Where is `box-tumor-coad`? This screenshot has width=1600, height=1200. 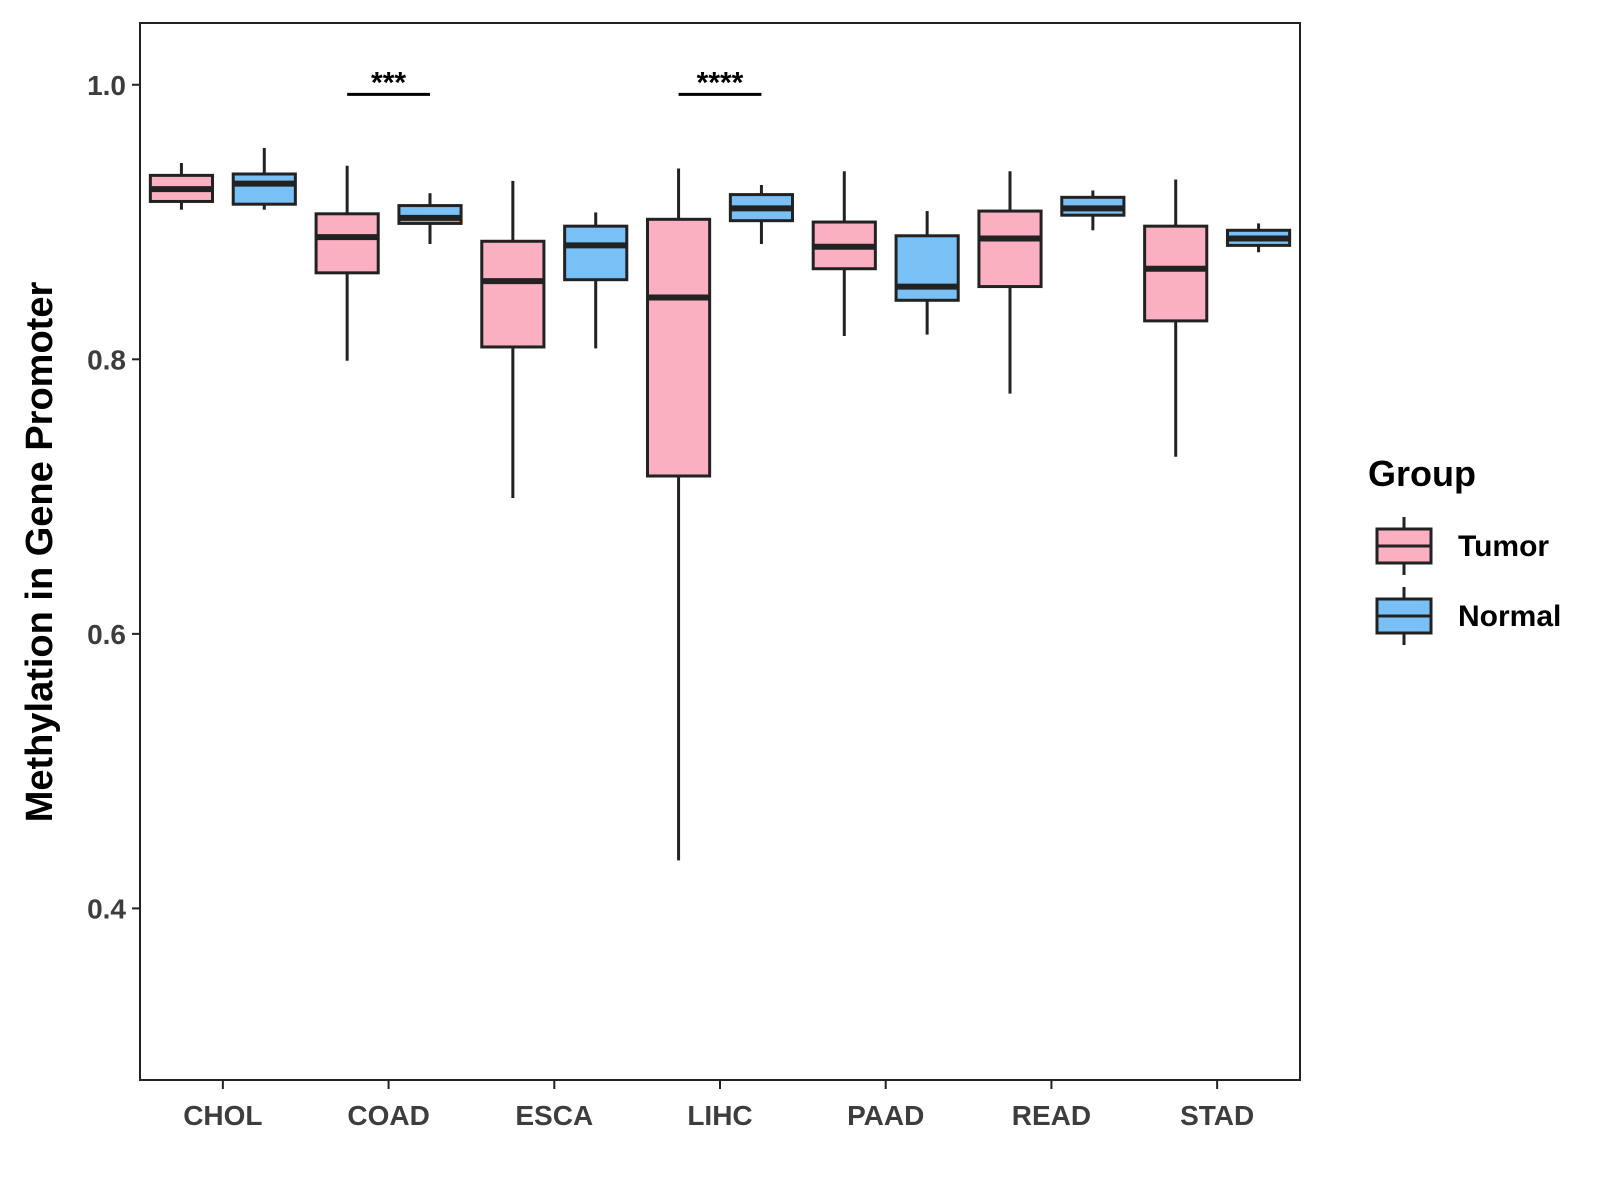 box-tumor-coad is located at coordinates (347, 263).